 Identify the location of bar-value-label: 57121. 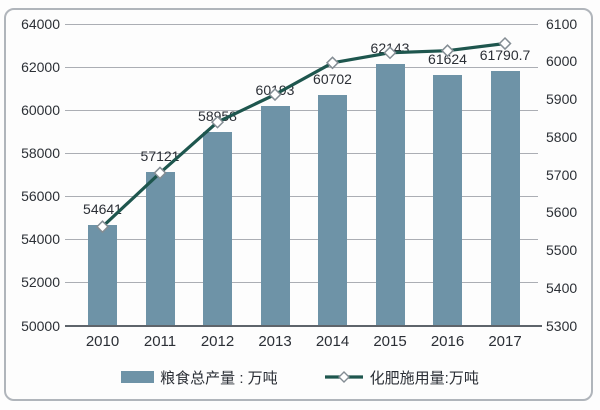
(160, 155).